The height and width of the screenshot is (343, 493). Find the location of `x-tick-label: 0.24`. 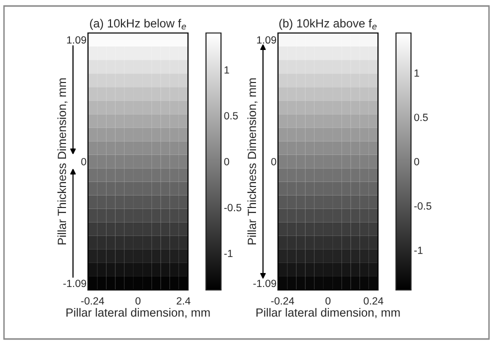

x-tick-label: 0.24 is located at coordinates (374, 301).